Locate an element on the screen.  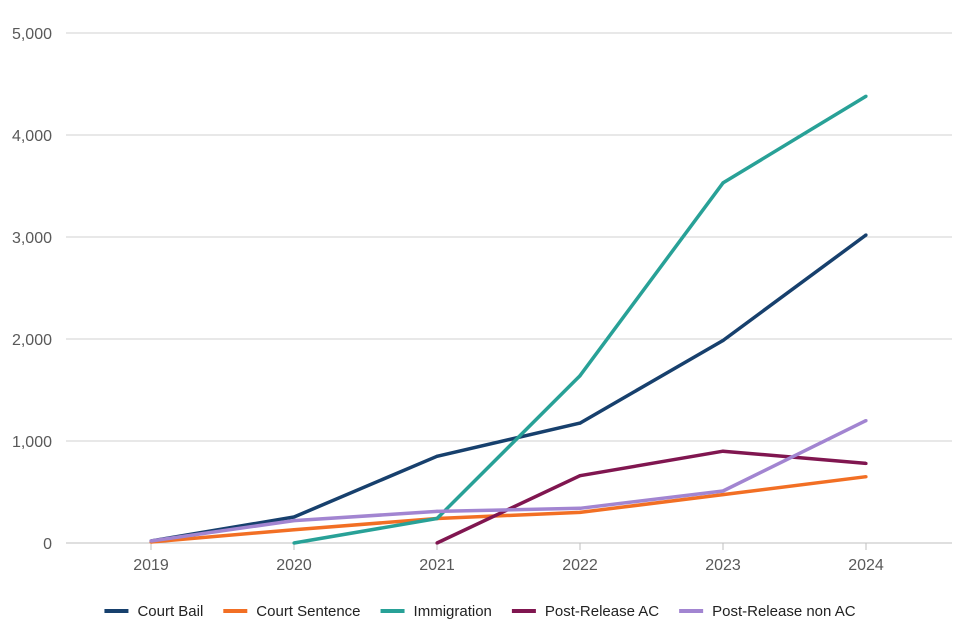
series-line-post-release-ac is located at coordinates (651, 497).